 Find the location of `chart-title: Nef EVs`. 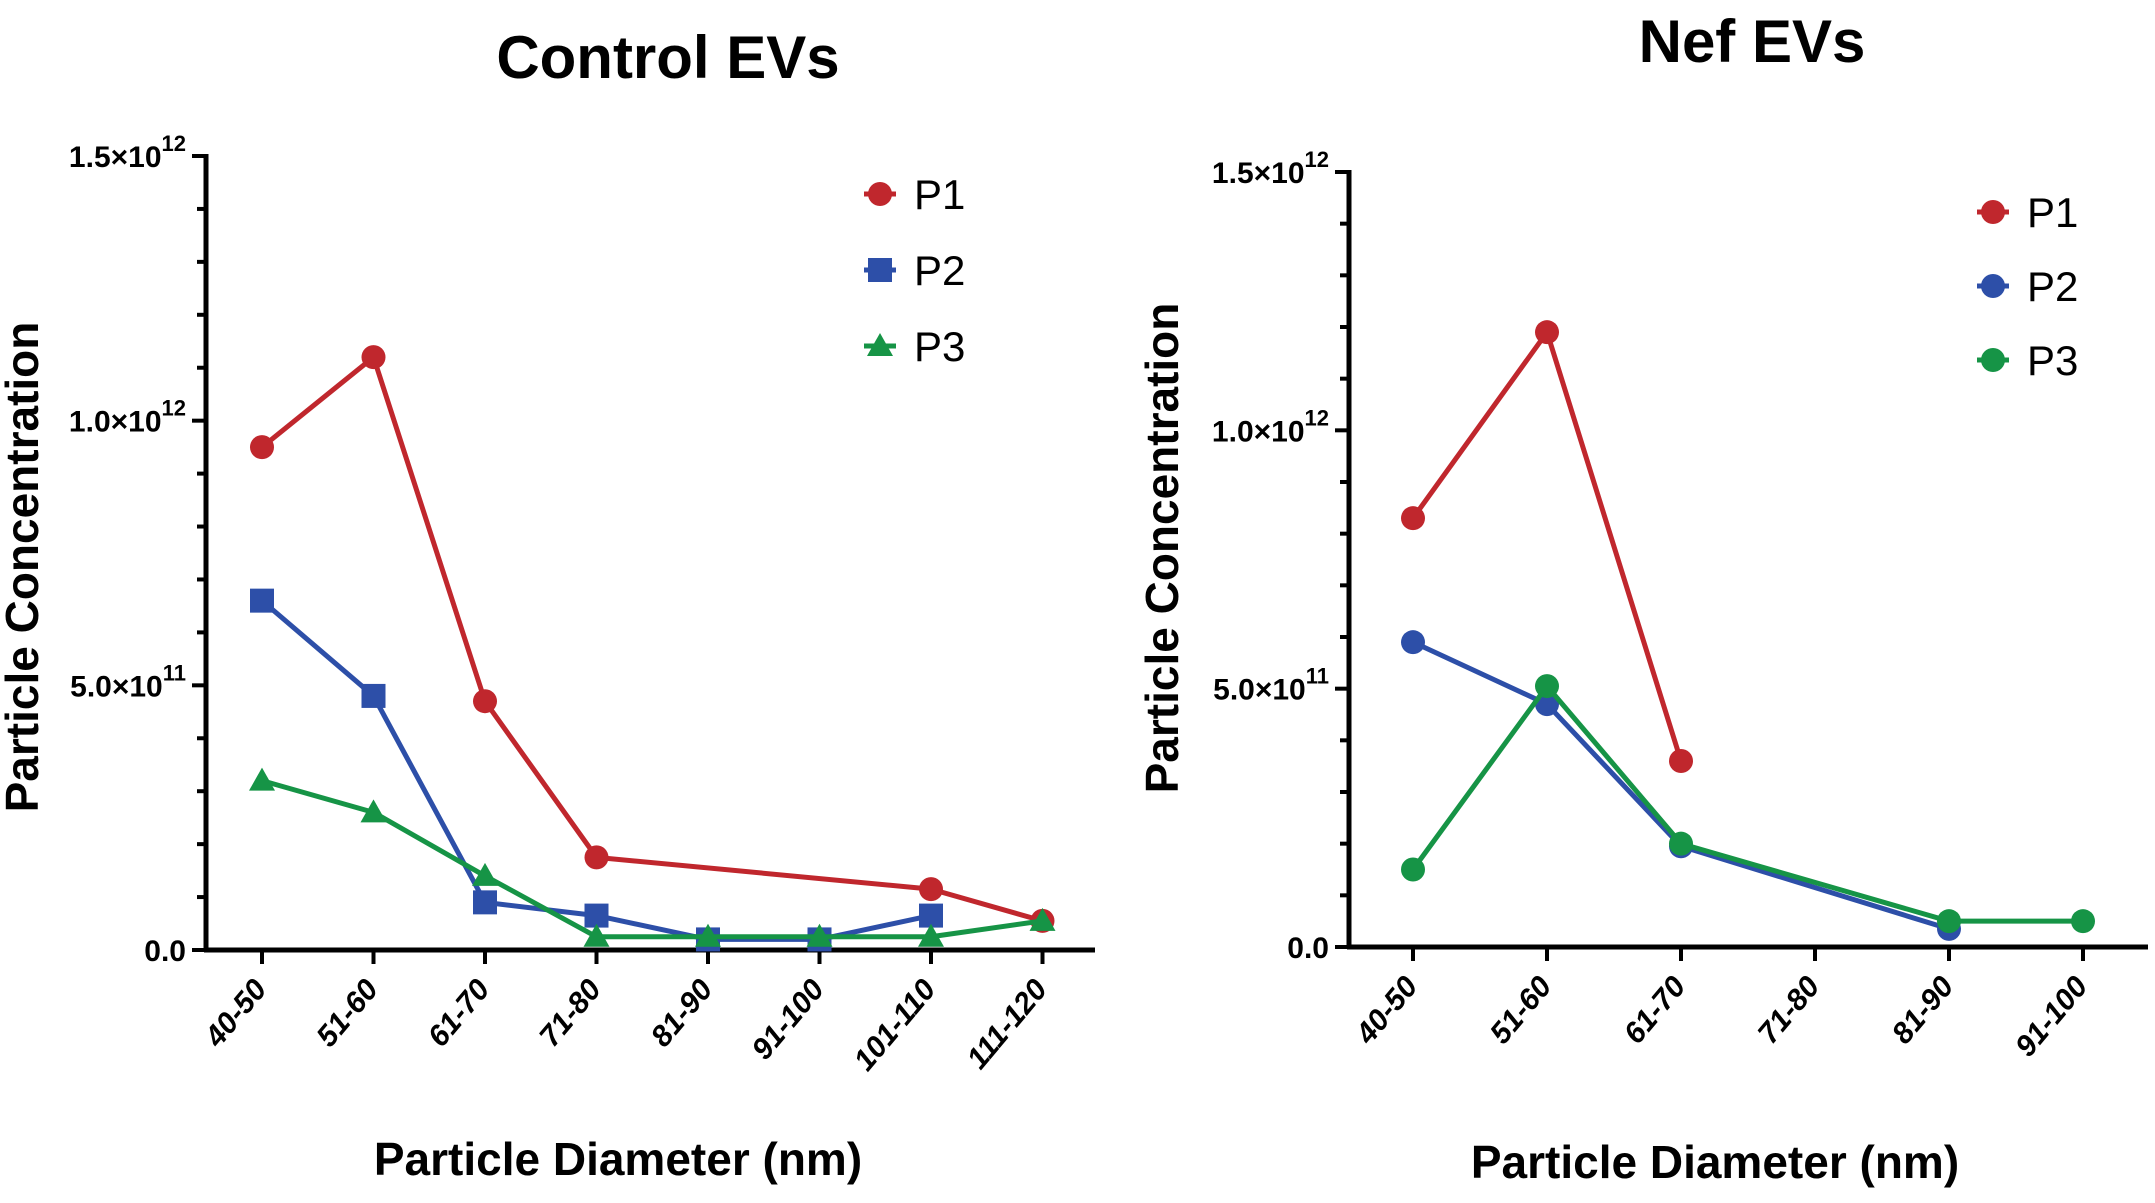

chart-title: Nef EVs is located at coordinates (1752, 41).